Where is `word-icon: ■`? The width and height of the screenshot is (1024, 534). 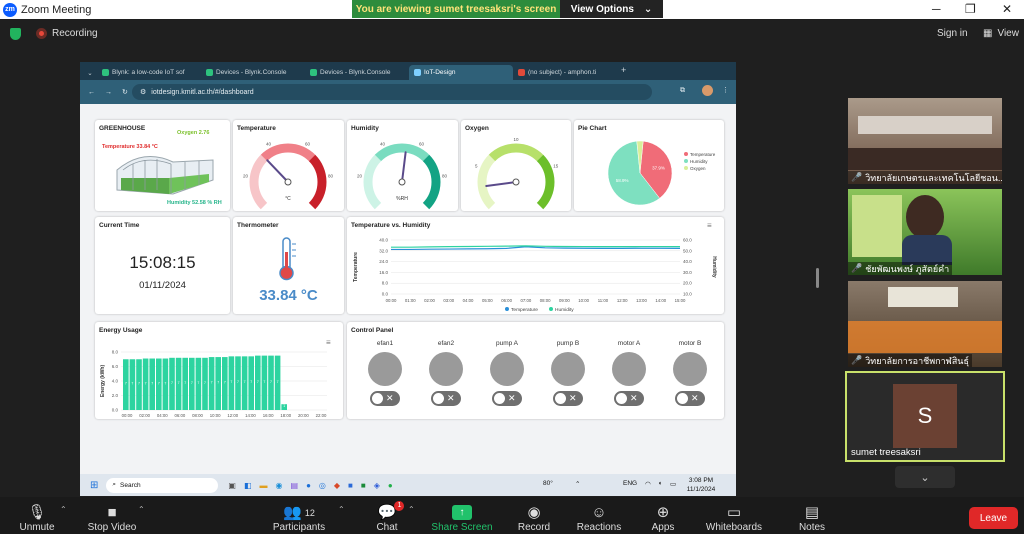 word-icon: ■ is located at coordinates (350, 485).